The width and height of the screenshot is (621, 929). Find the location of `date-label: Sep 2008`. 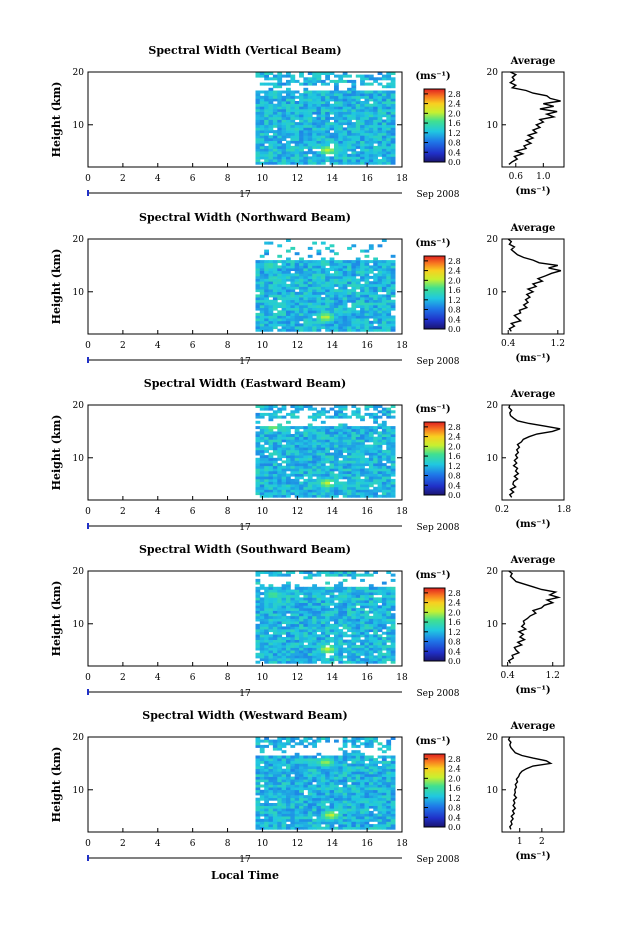

date-label: Sep 2008 is located at coordinates (437, 195).